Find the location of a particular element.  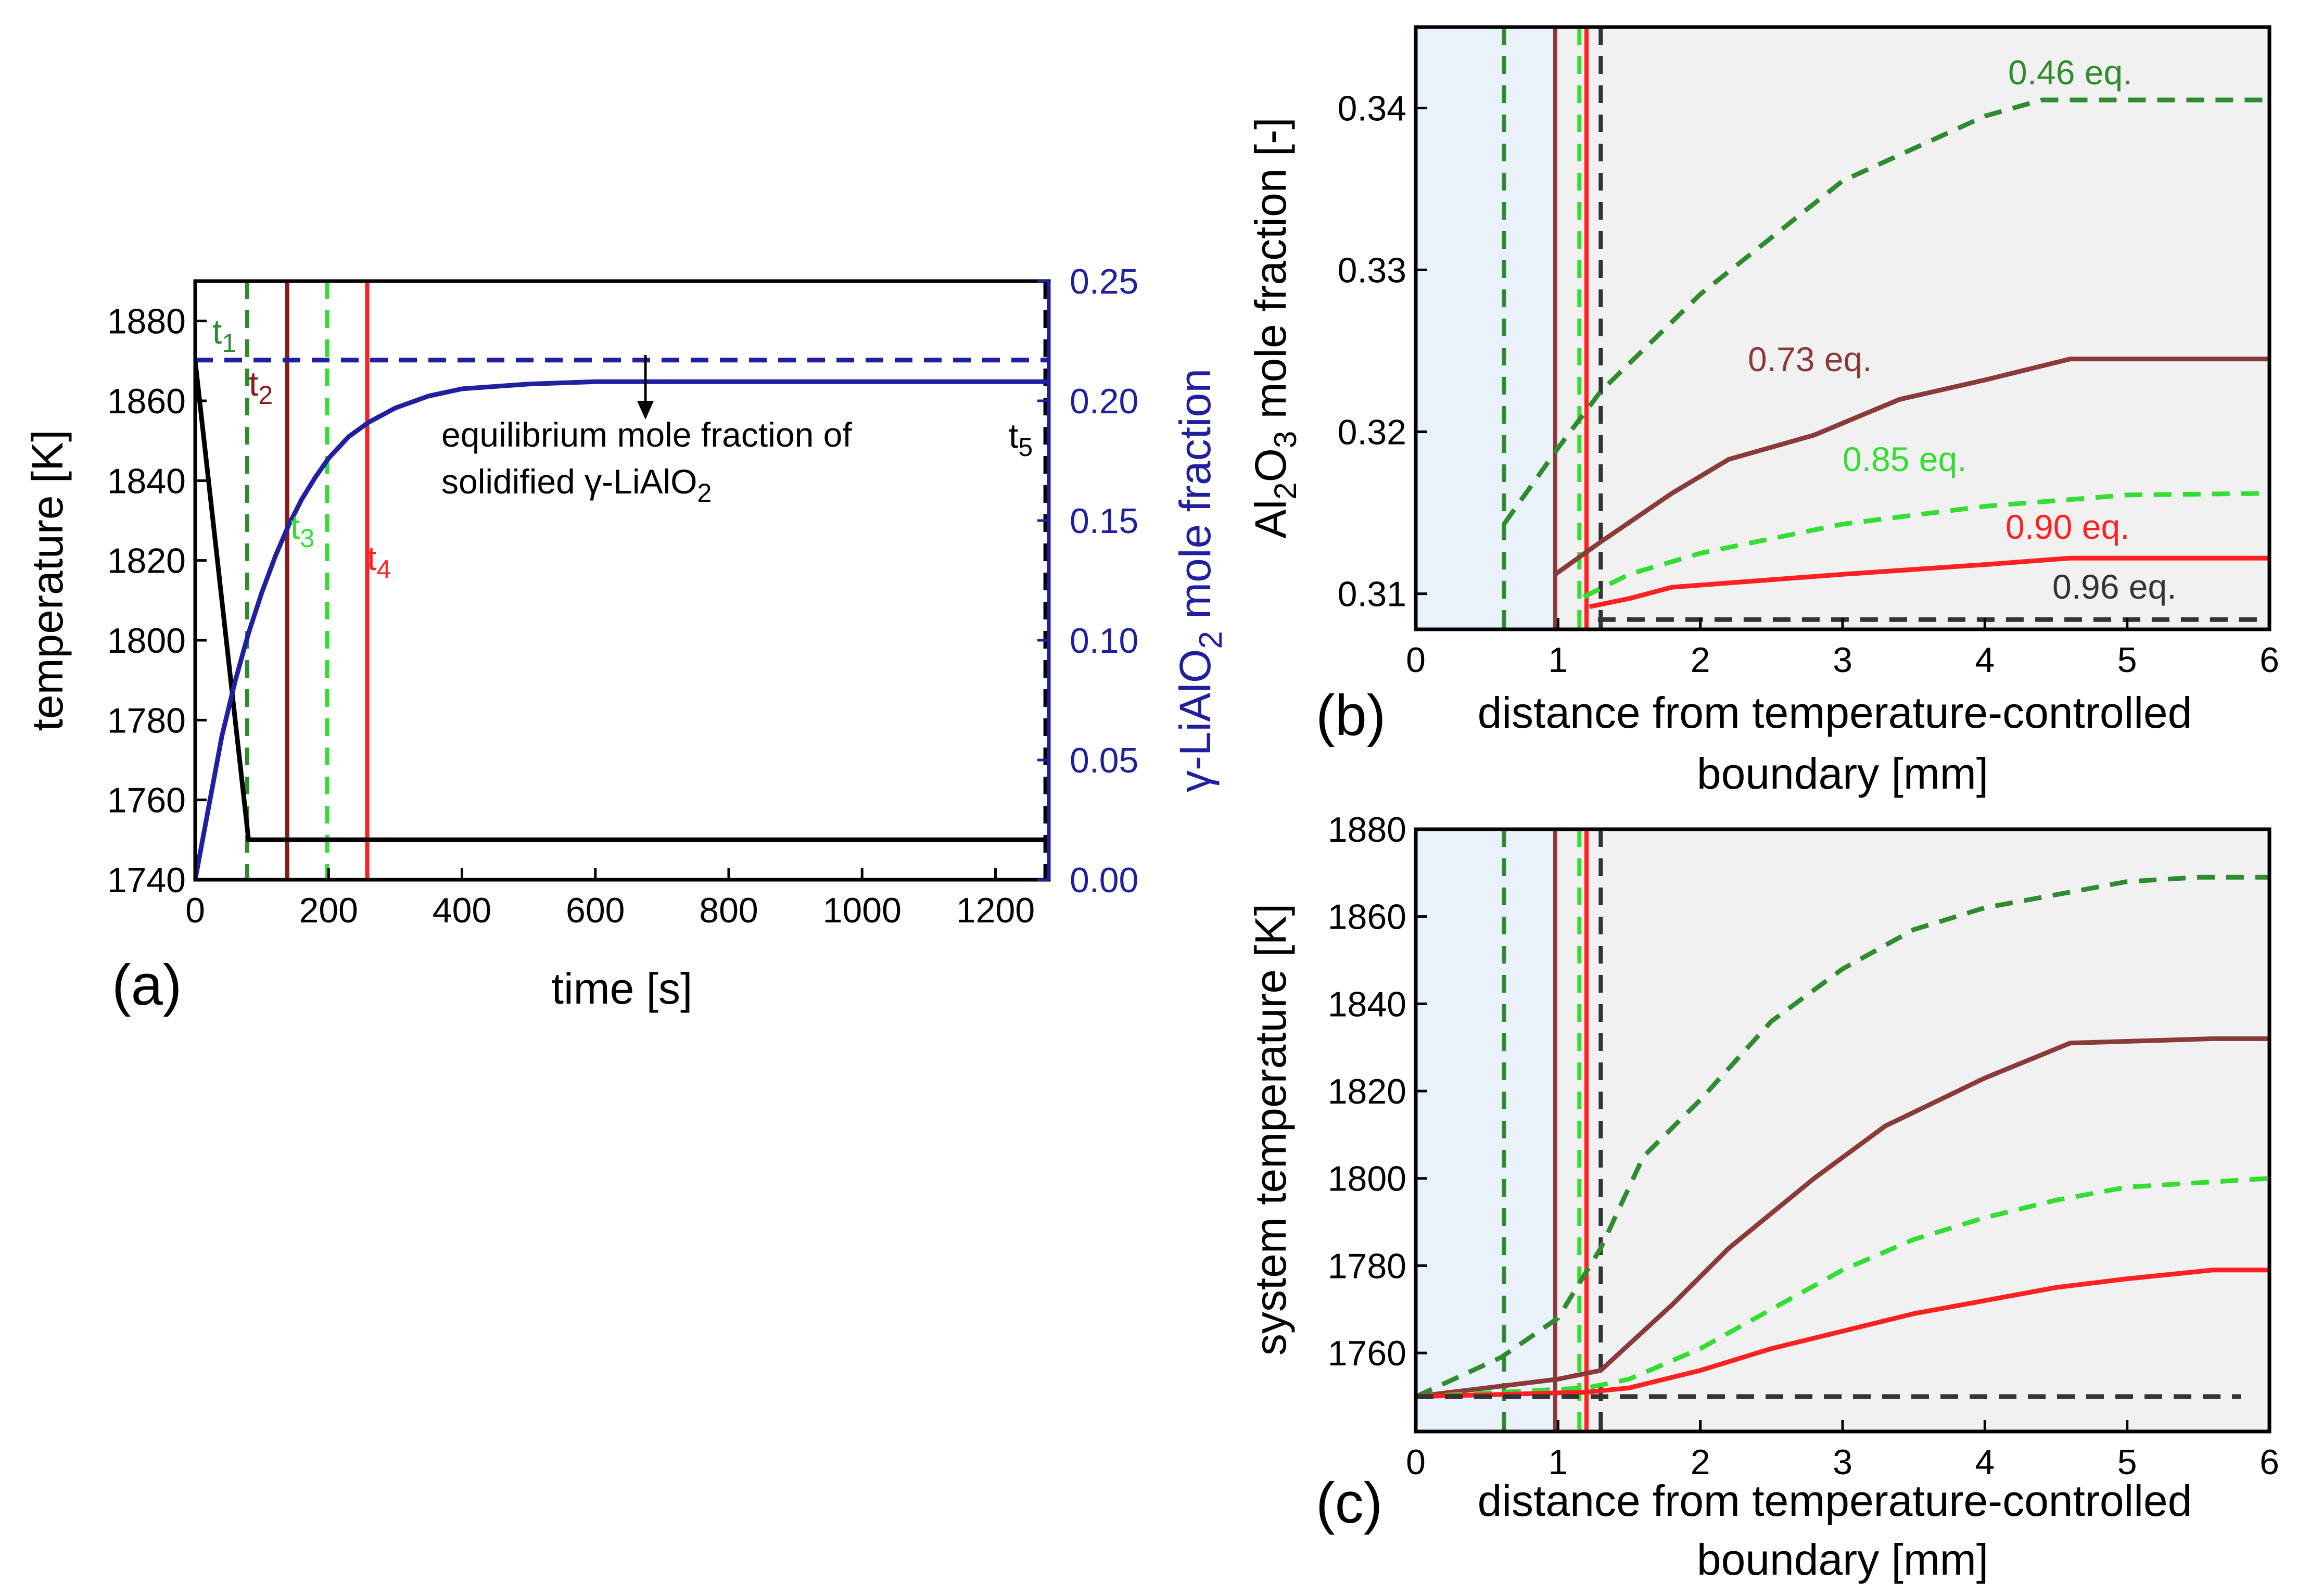

panel-b-xtick-label-0: 0 is located at coordinates (1416, 660).